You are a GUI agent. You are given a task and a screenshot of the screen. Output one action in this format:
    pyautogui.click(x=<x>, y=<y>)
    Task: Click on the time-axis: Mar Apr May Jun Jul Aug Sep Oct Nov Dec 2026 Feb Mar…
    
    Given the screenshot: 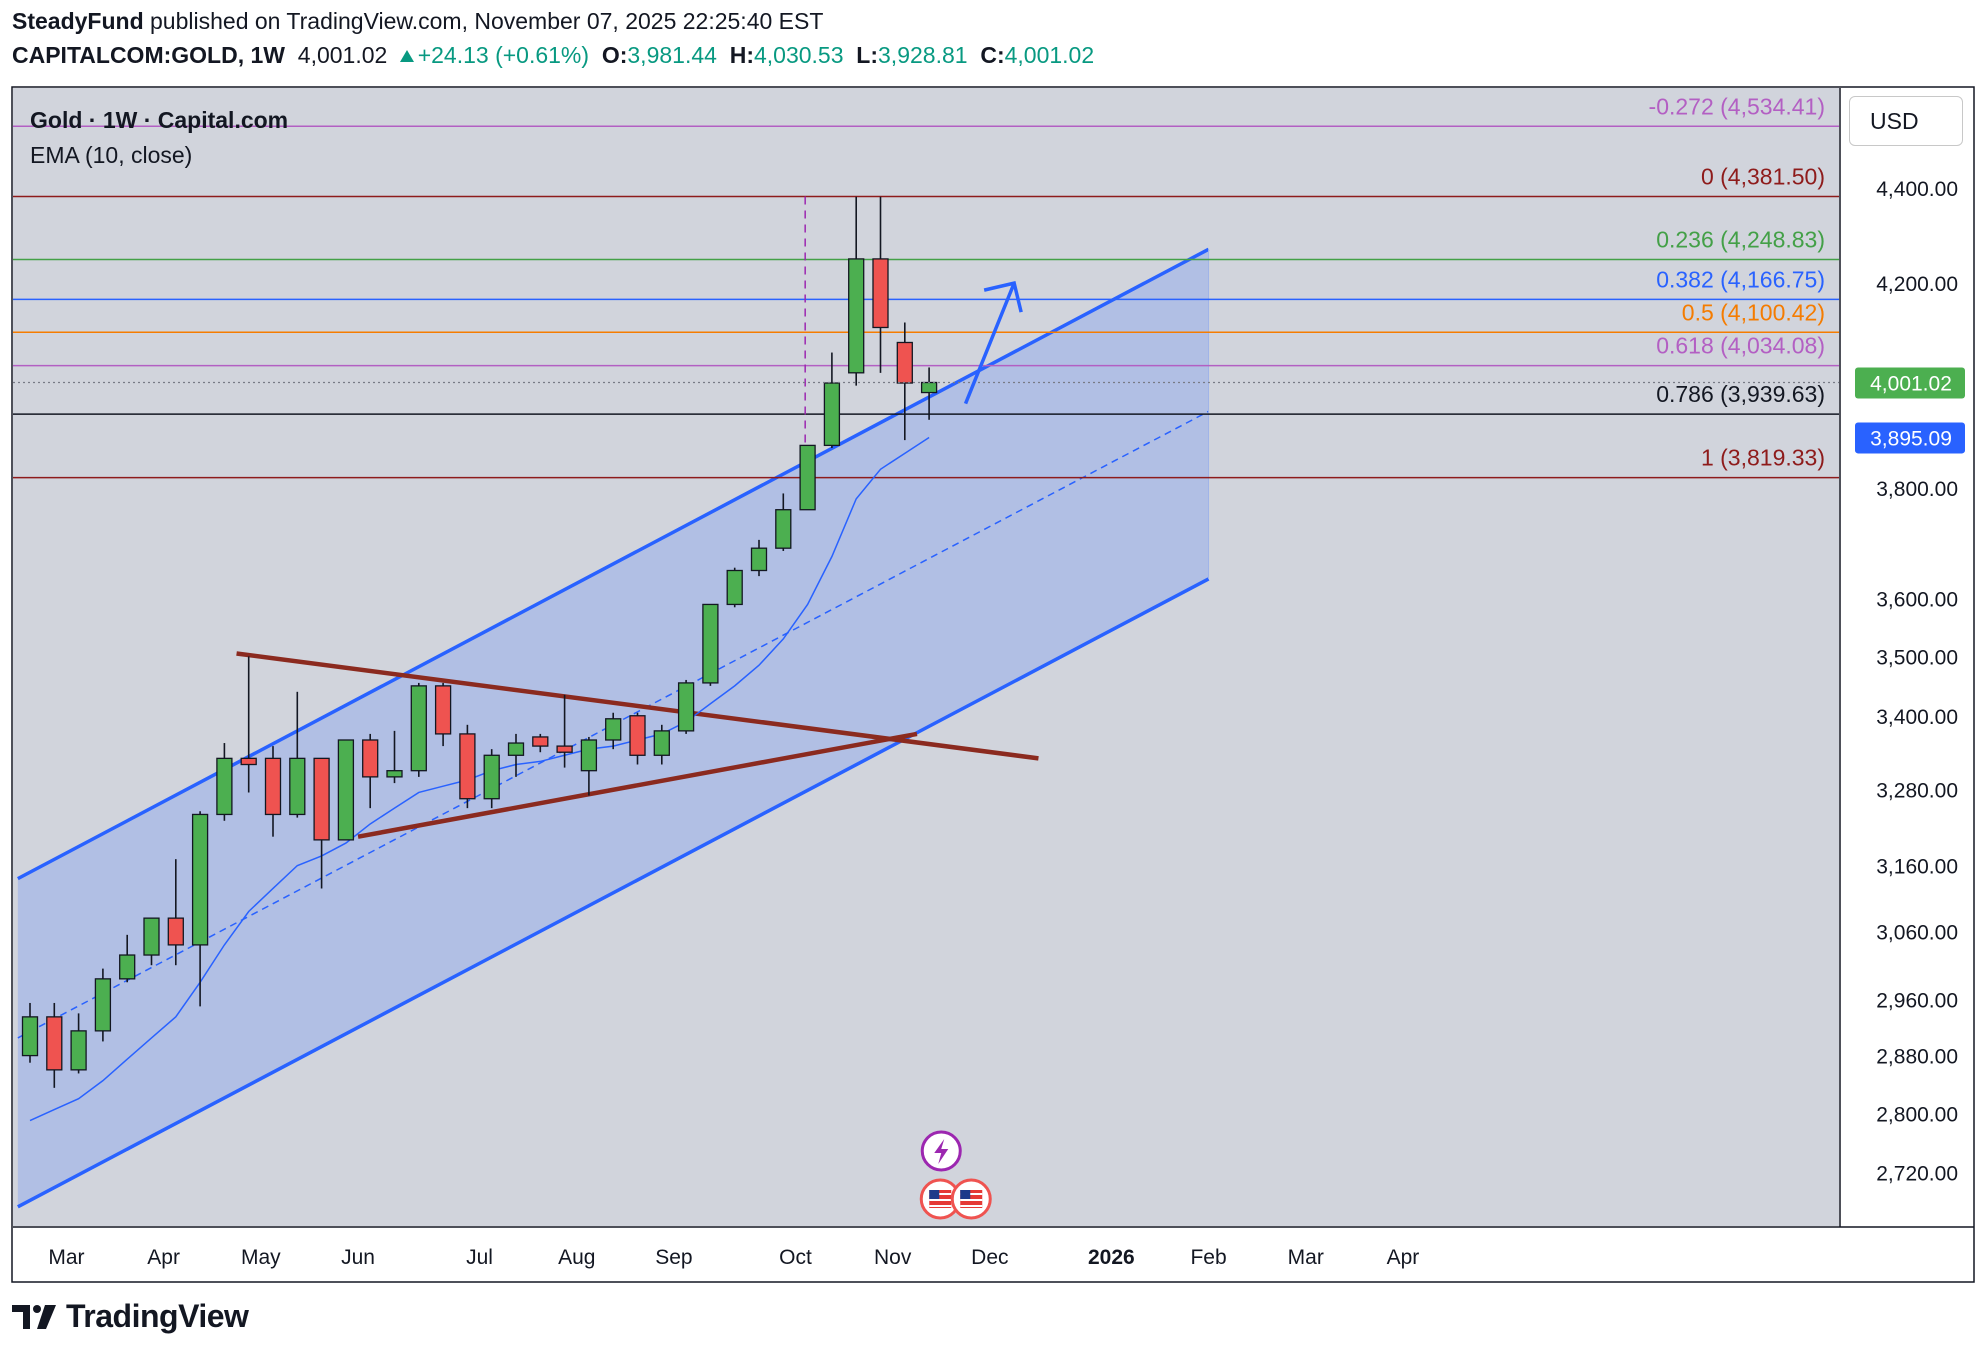 What is the action you would take?
    pyautogui.click(x=733, y=1257)
    